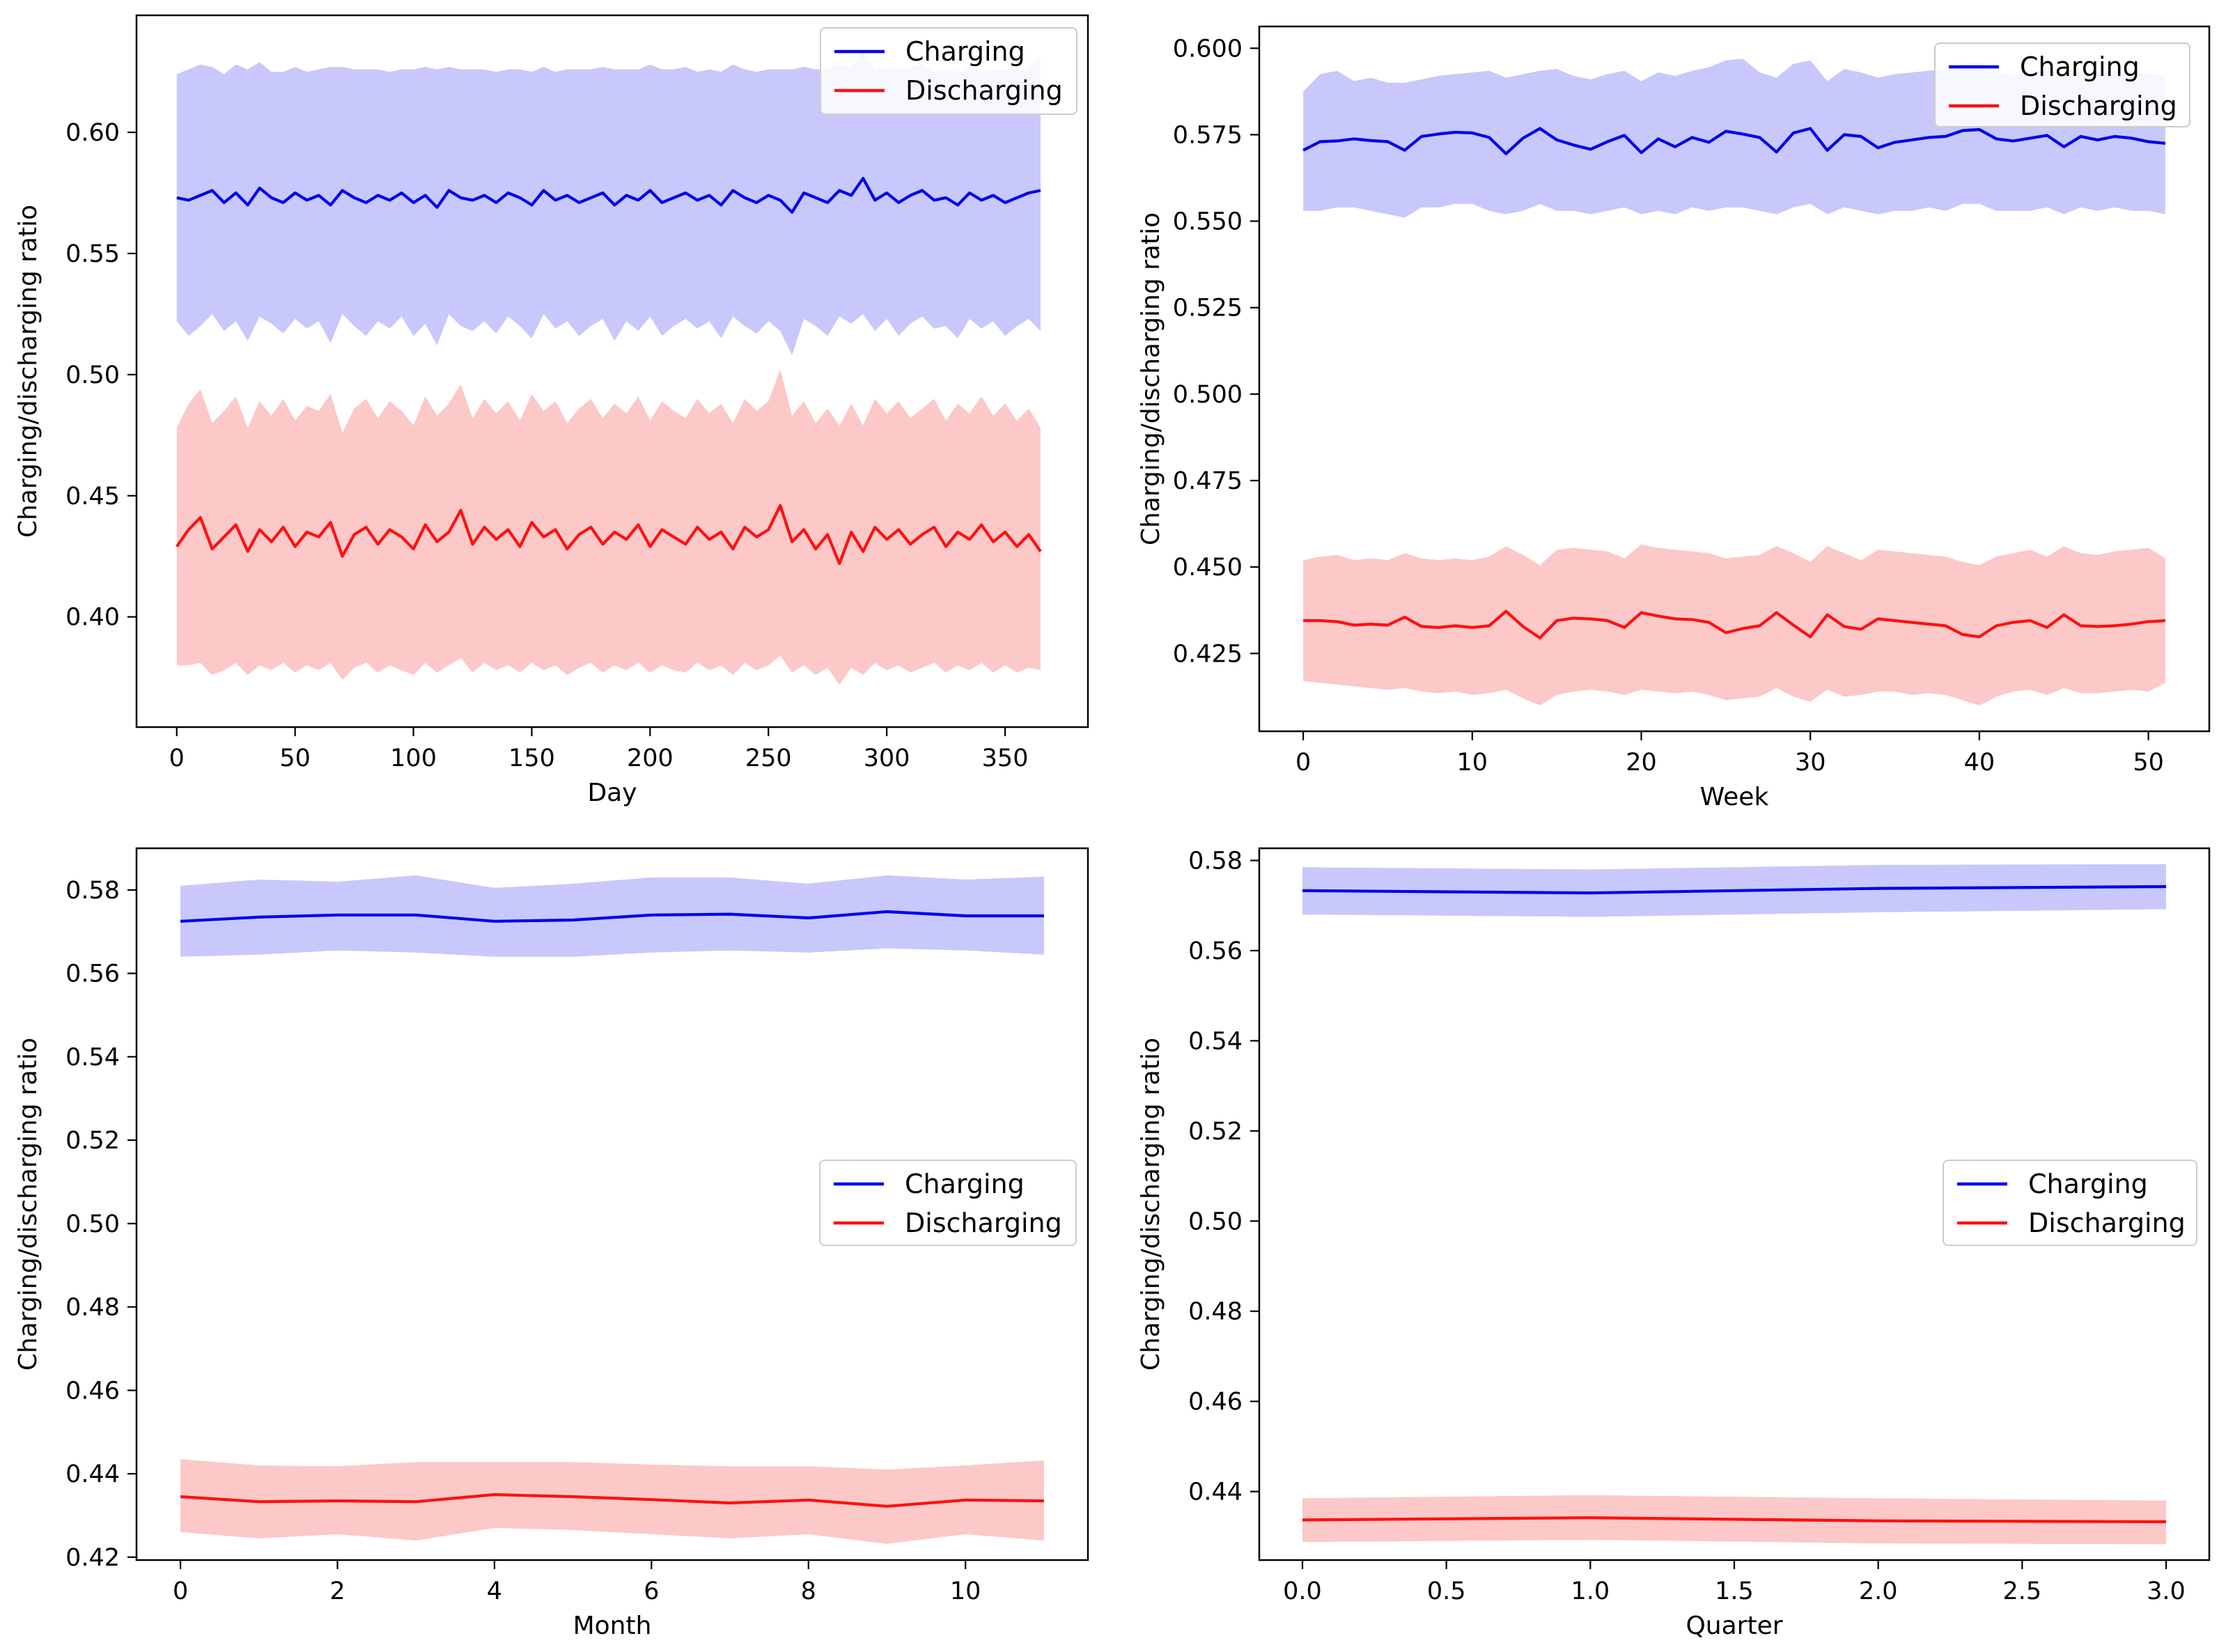  I want to click on y-tick-label: 0.575, so click(1208, 135).